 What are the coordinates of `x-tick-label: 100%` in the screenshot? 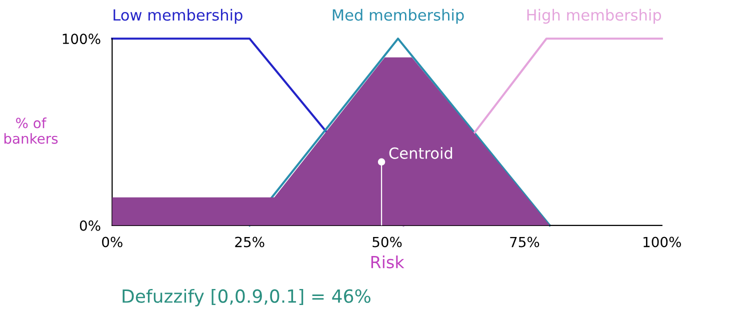 It's located at (662, 242).